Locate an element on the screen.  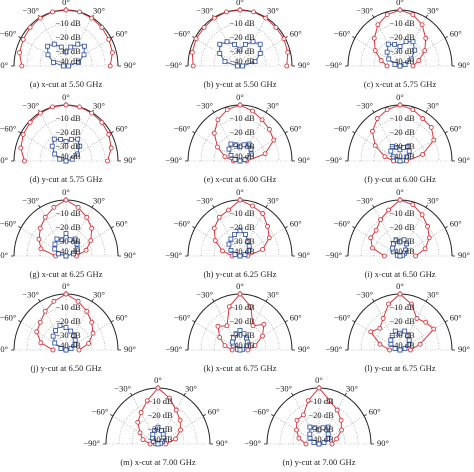
grid-spoke is located at coordinates (53, 42).